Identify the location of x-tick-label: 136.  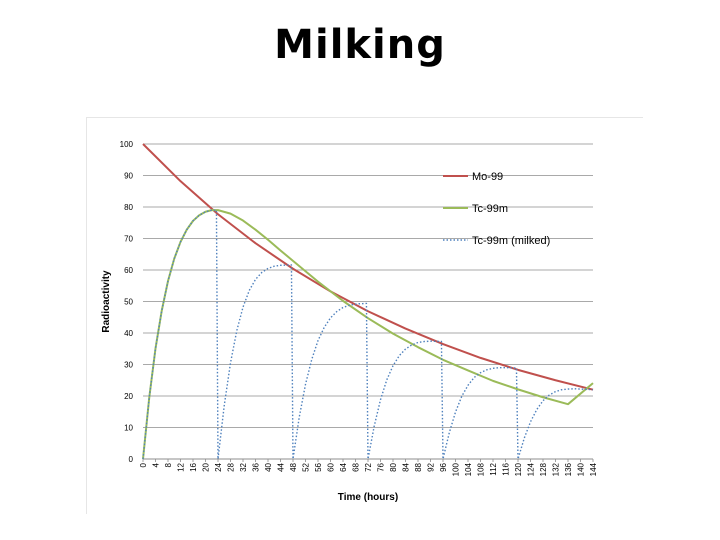
(568, 469).